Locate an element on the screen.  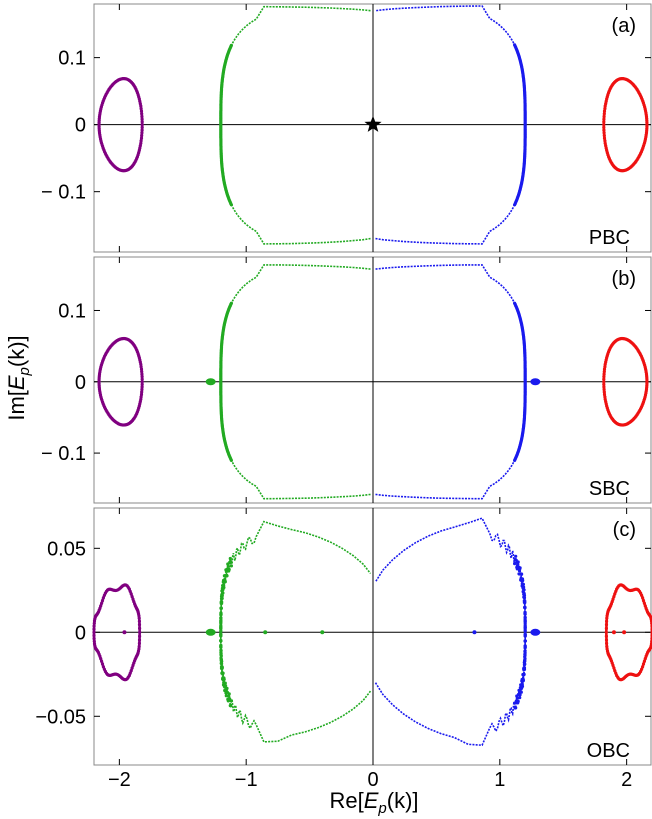
x-tick-label: −2 is located at coordinates (119, 780).